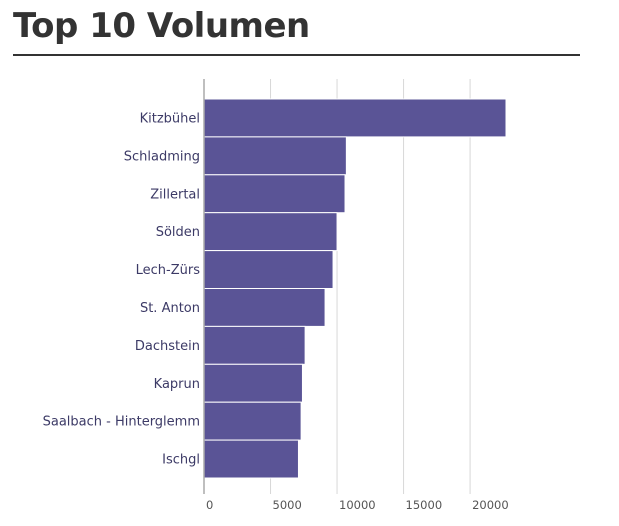  What do you see at coordinates (170, 118) in the screenshot?
I see `category-label: Kitzbühel` at bounding box center [170, 118].